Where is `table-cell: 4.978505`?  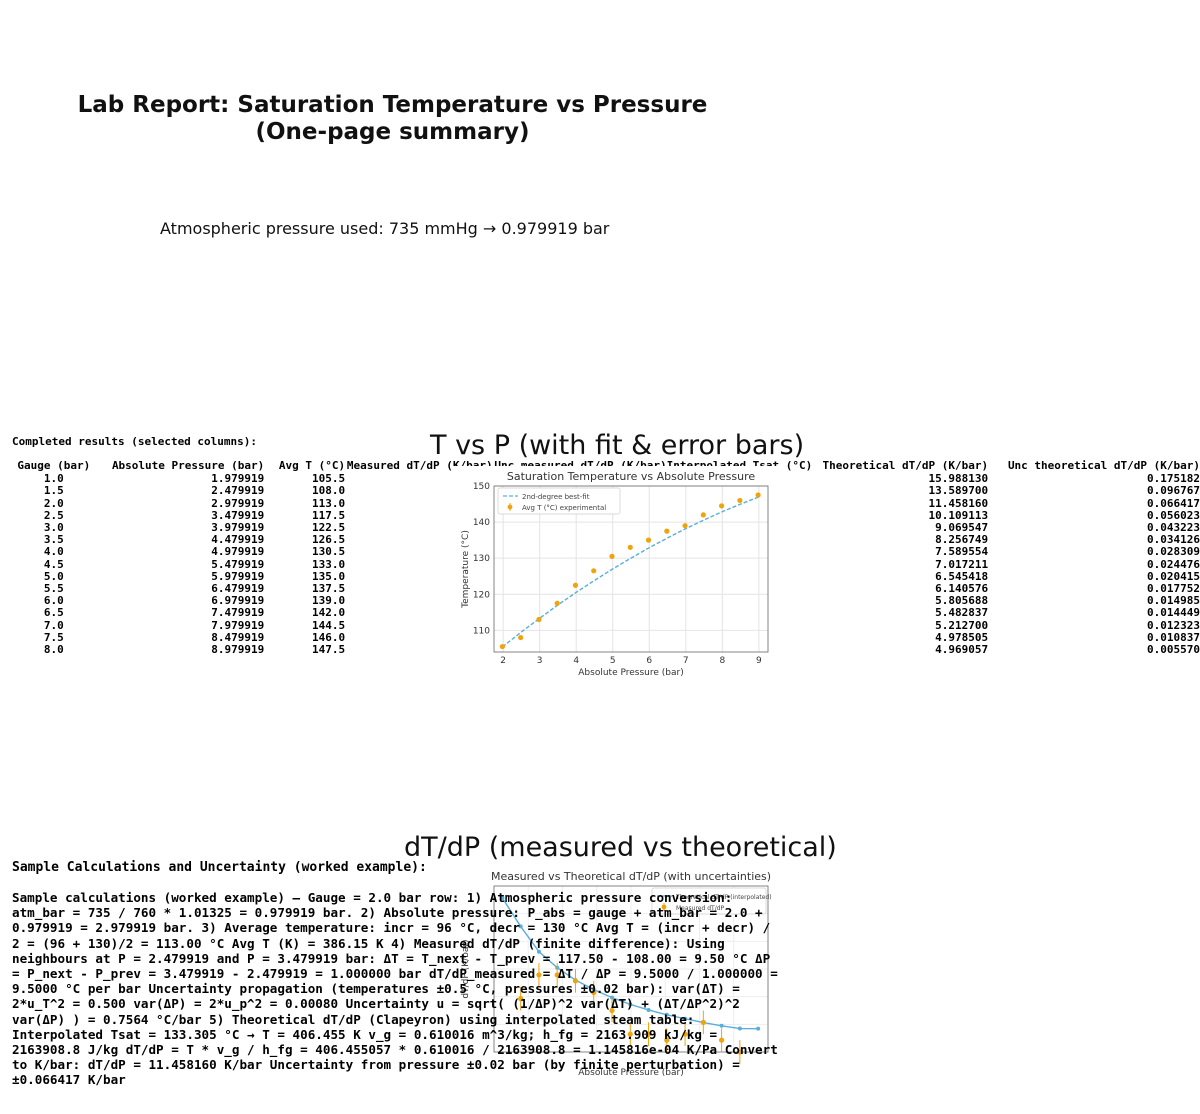 table-cell: 4.978505 is located at coordinates (962, 637).